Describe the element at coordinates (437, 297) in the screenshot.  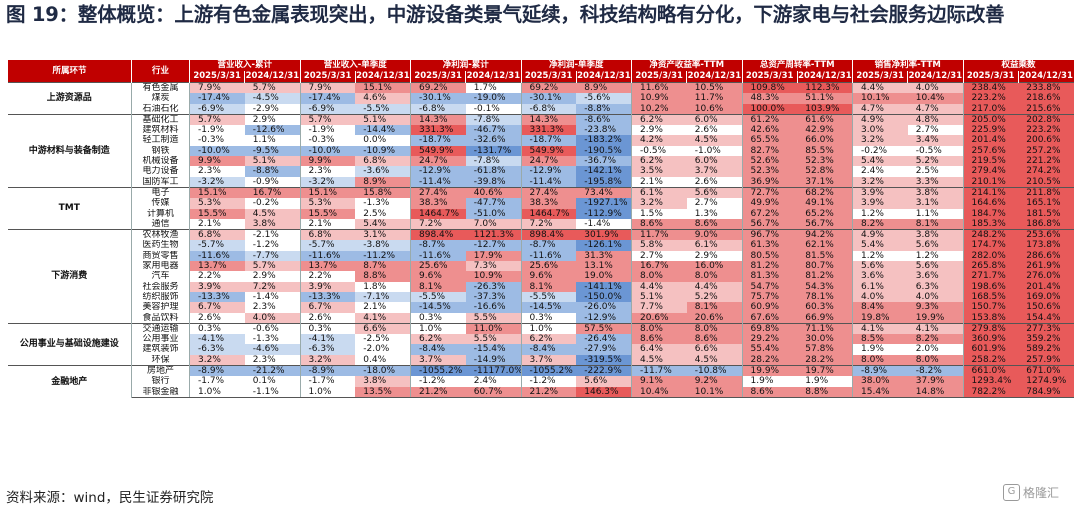
I see `value-cell: -5.5%` at that location.